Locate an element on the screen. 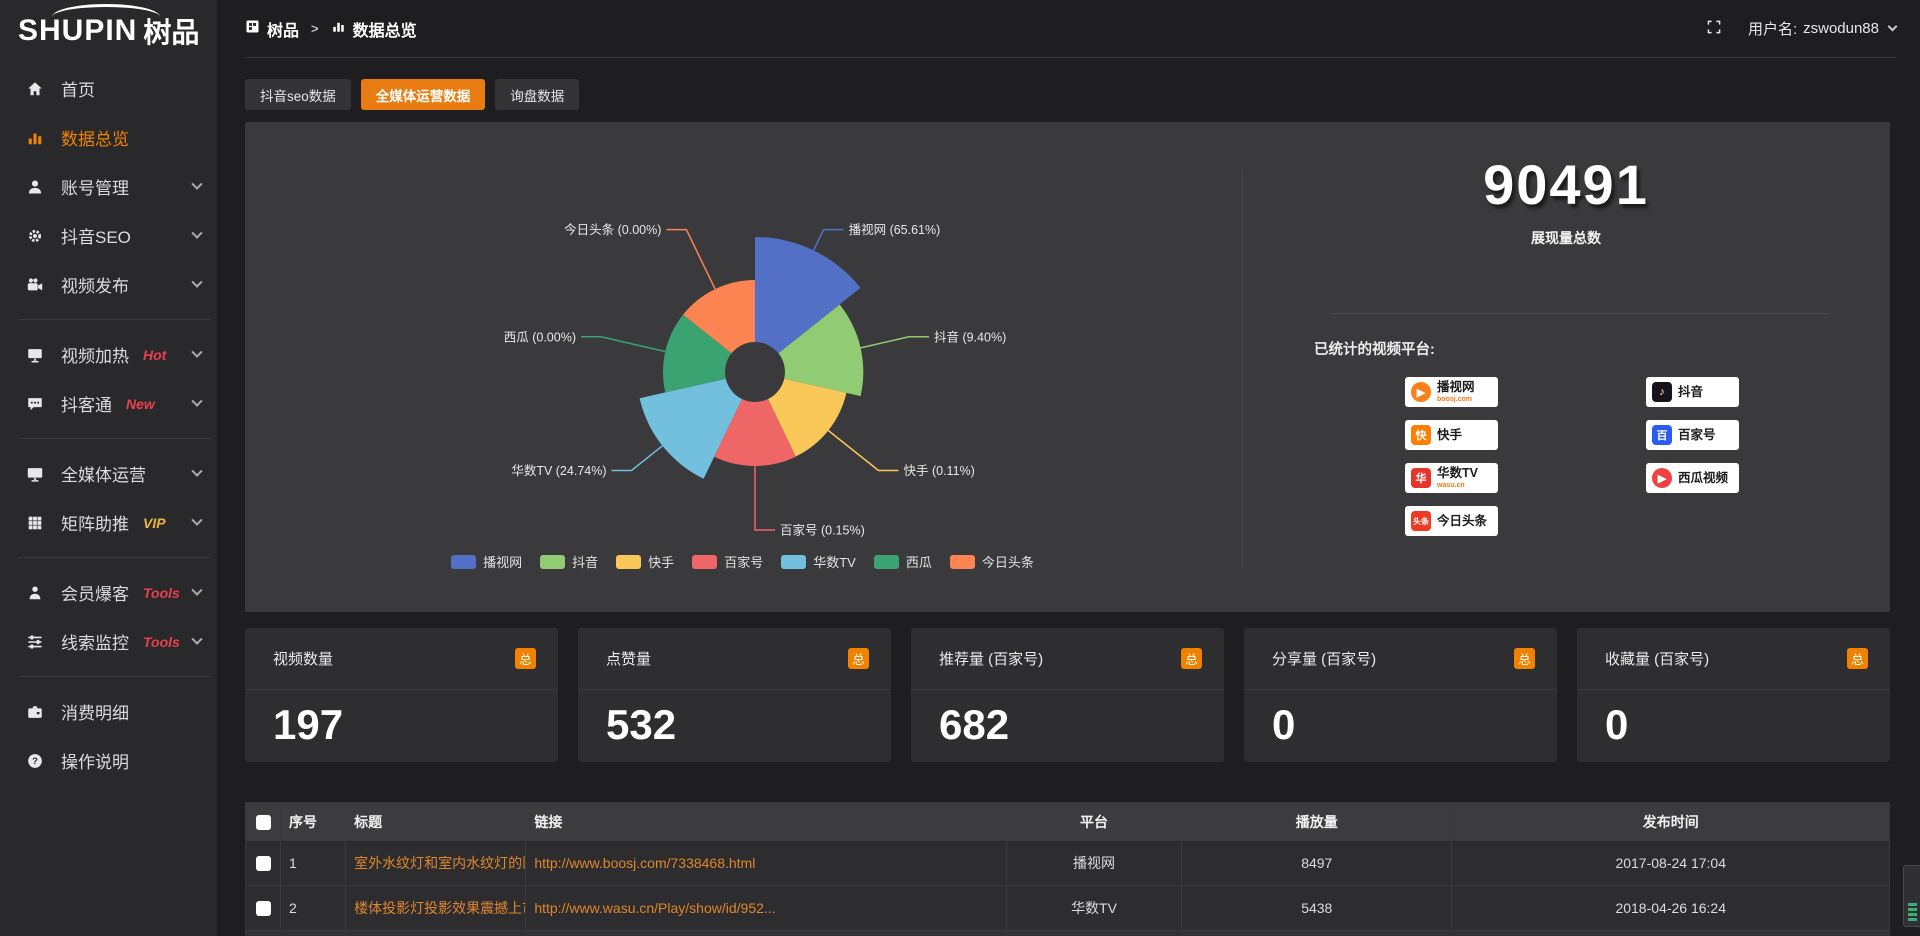 Image resolution: width=1920 pixels, height=936 pixels. breadcrumb: 树品 > 数据总览 is located at coordinates (331, 29).